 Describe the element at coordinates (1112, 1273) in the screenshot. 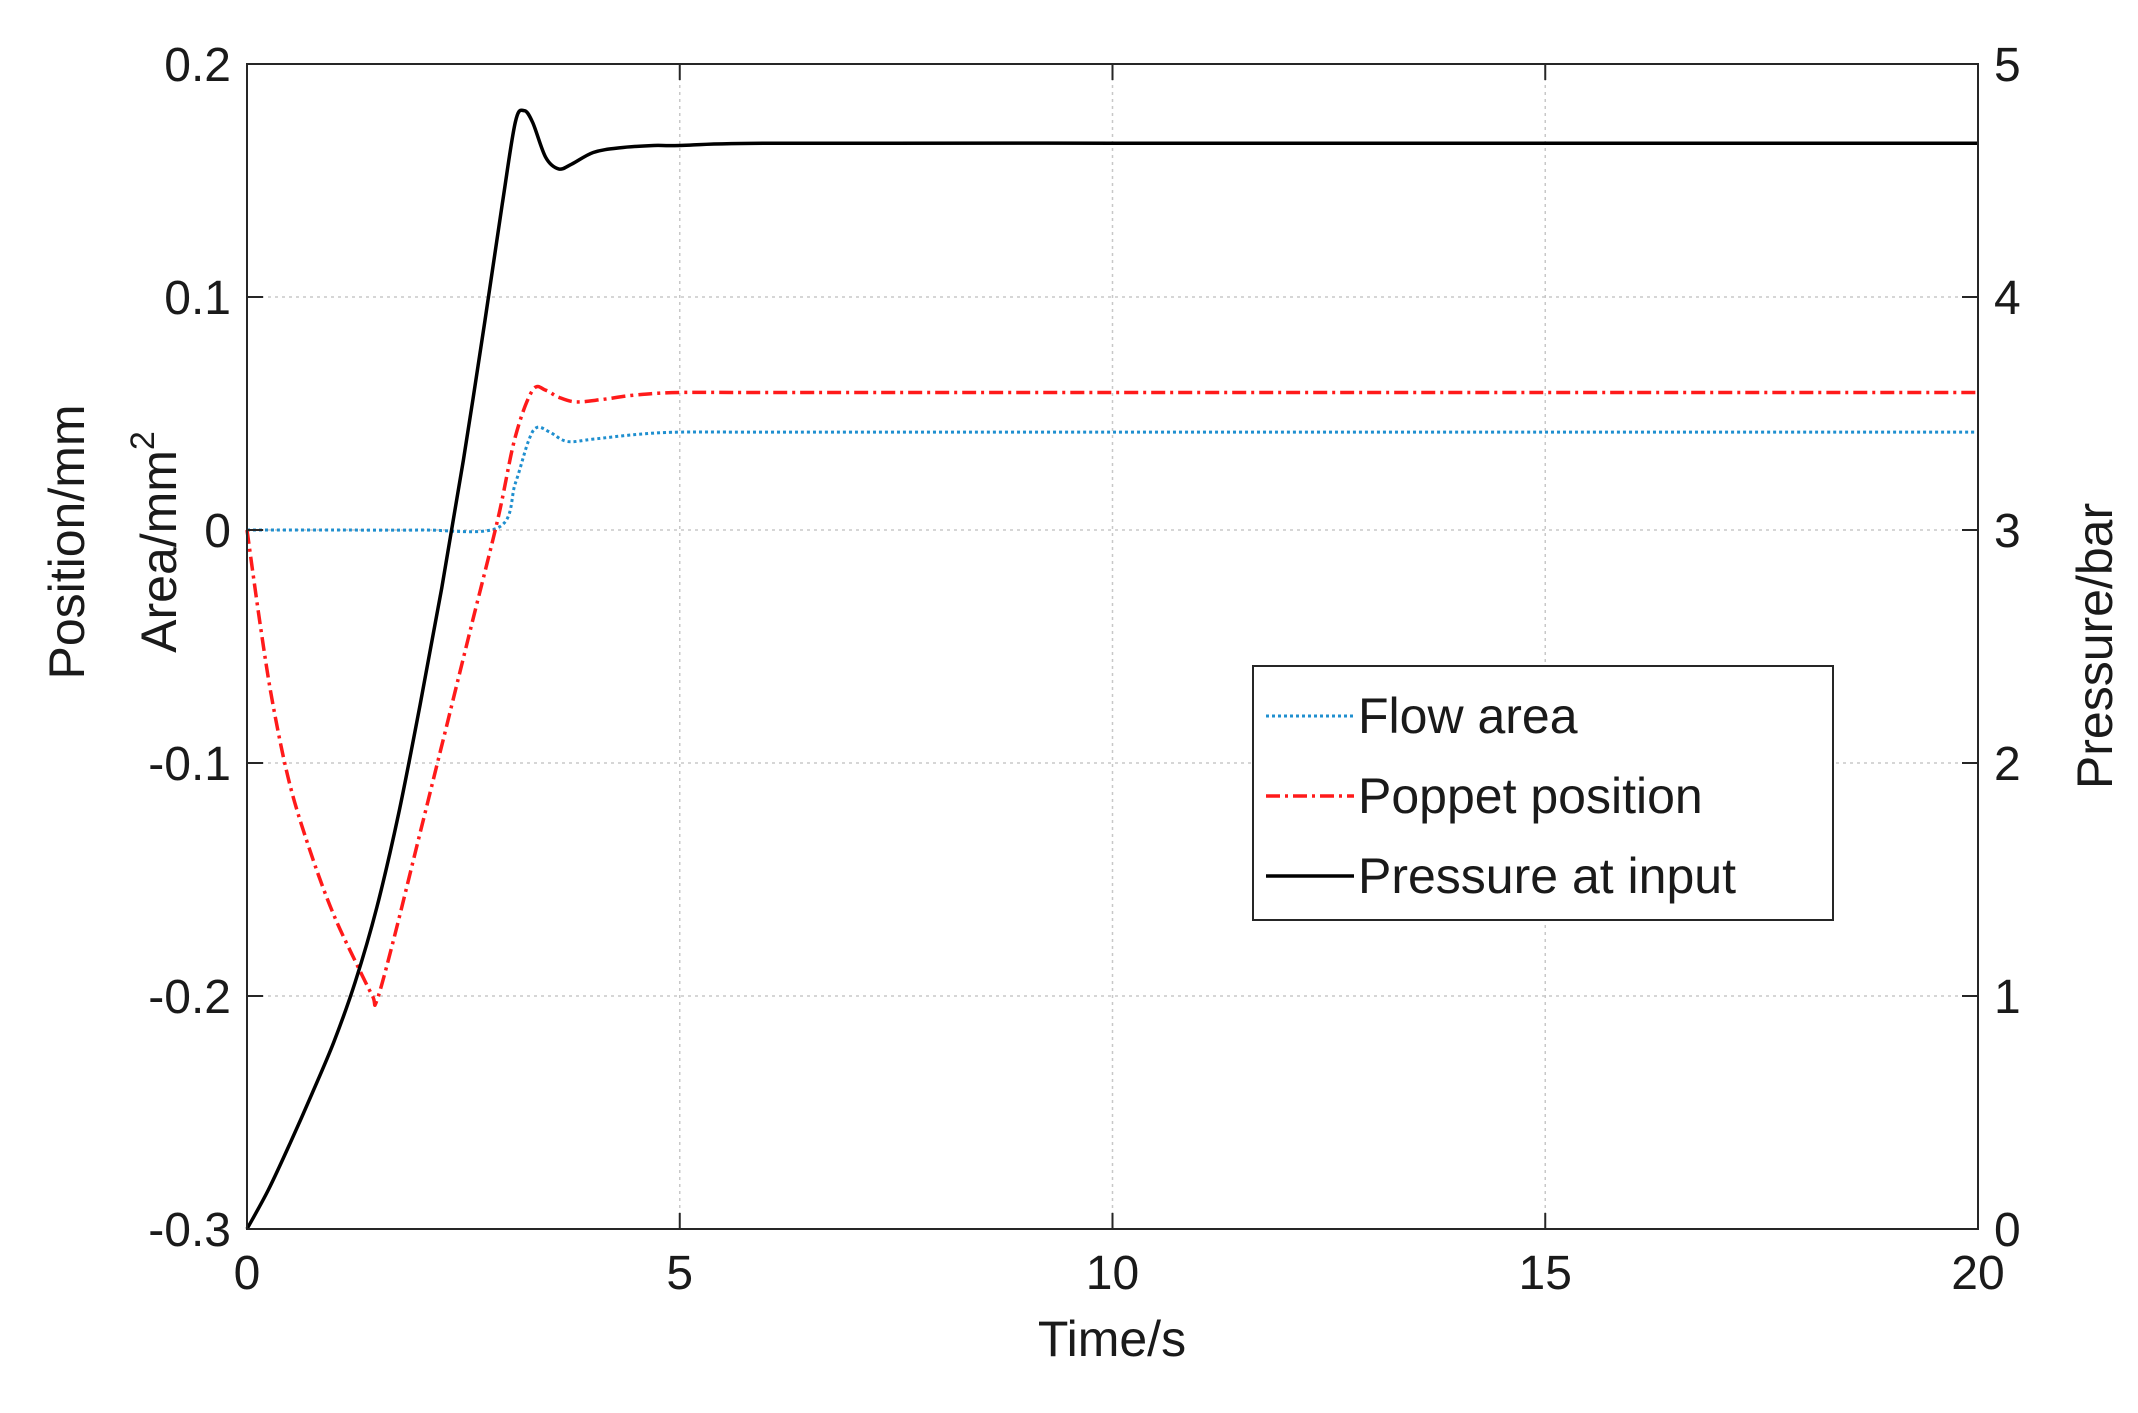

I see `x-tick-label: 10` at that location.